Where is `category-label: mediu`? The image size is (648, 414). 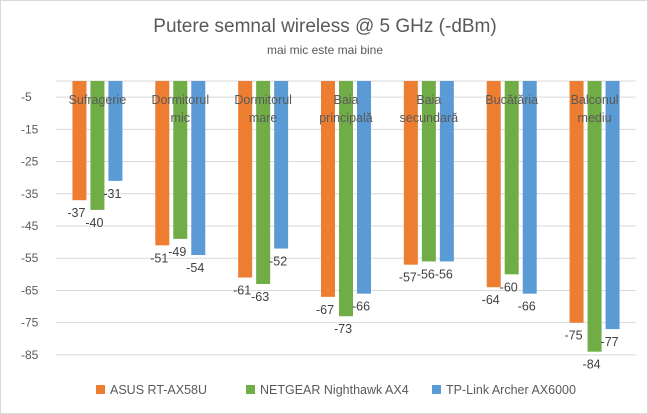
category-label: mediu is located at coordinates (595, 118).